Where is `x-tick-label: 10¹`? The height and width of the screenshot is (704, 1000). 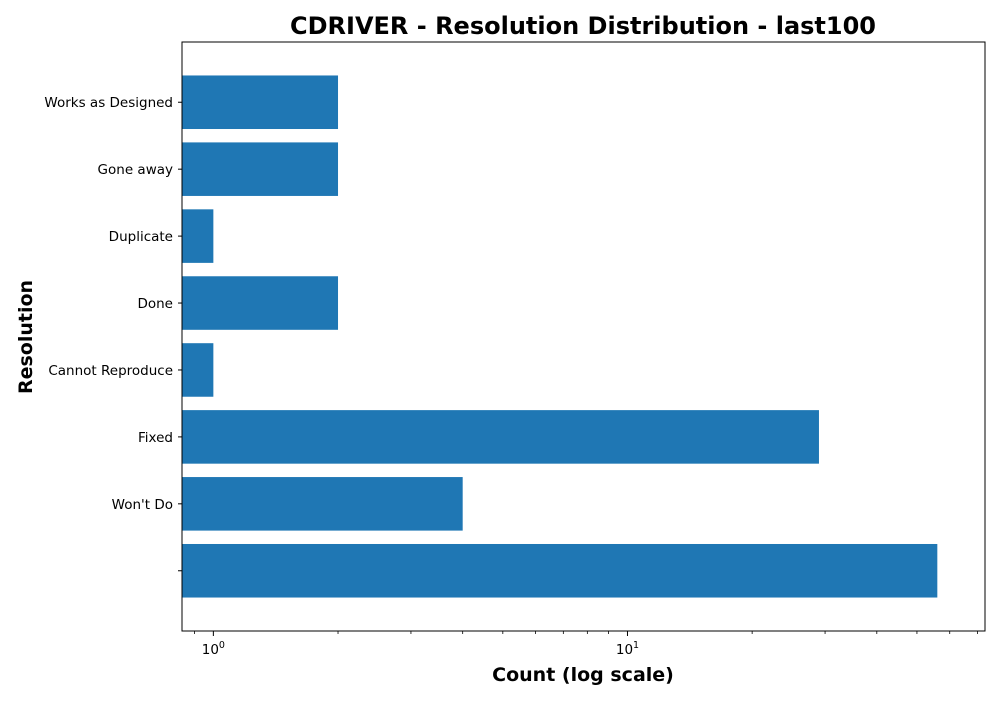 x-tick-label: 10¹ is located at coordinates (627, 649).